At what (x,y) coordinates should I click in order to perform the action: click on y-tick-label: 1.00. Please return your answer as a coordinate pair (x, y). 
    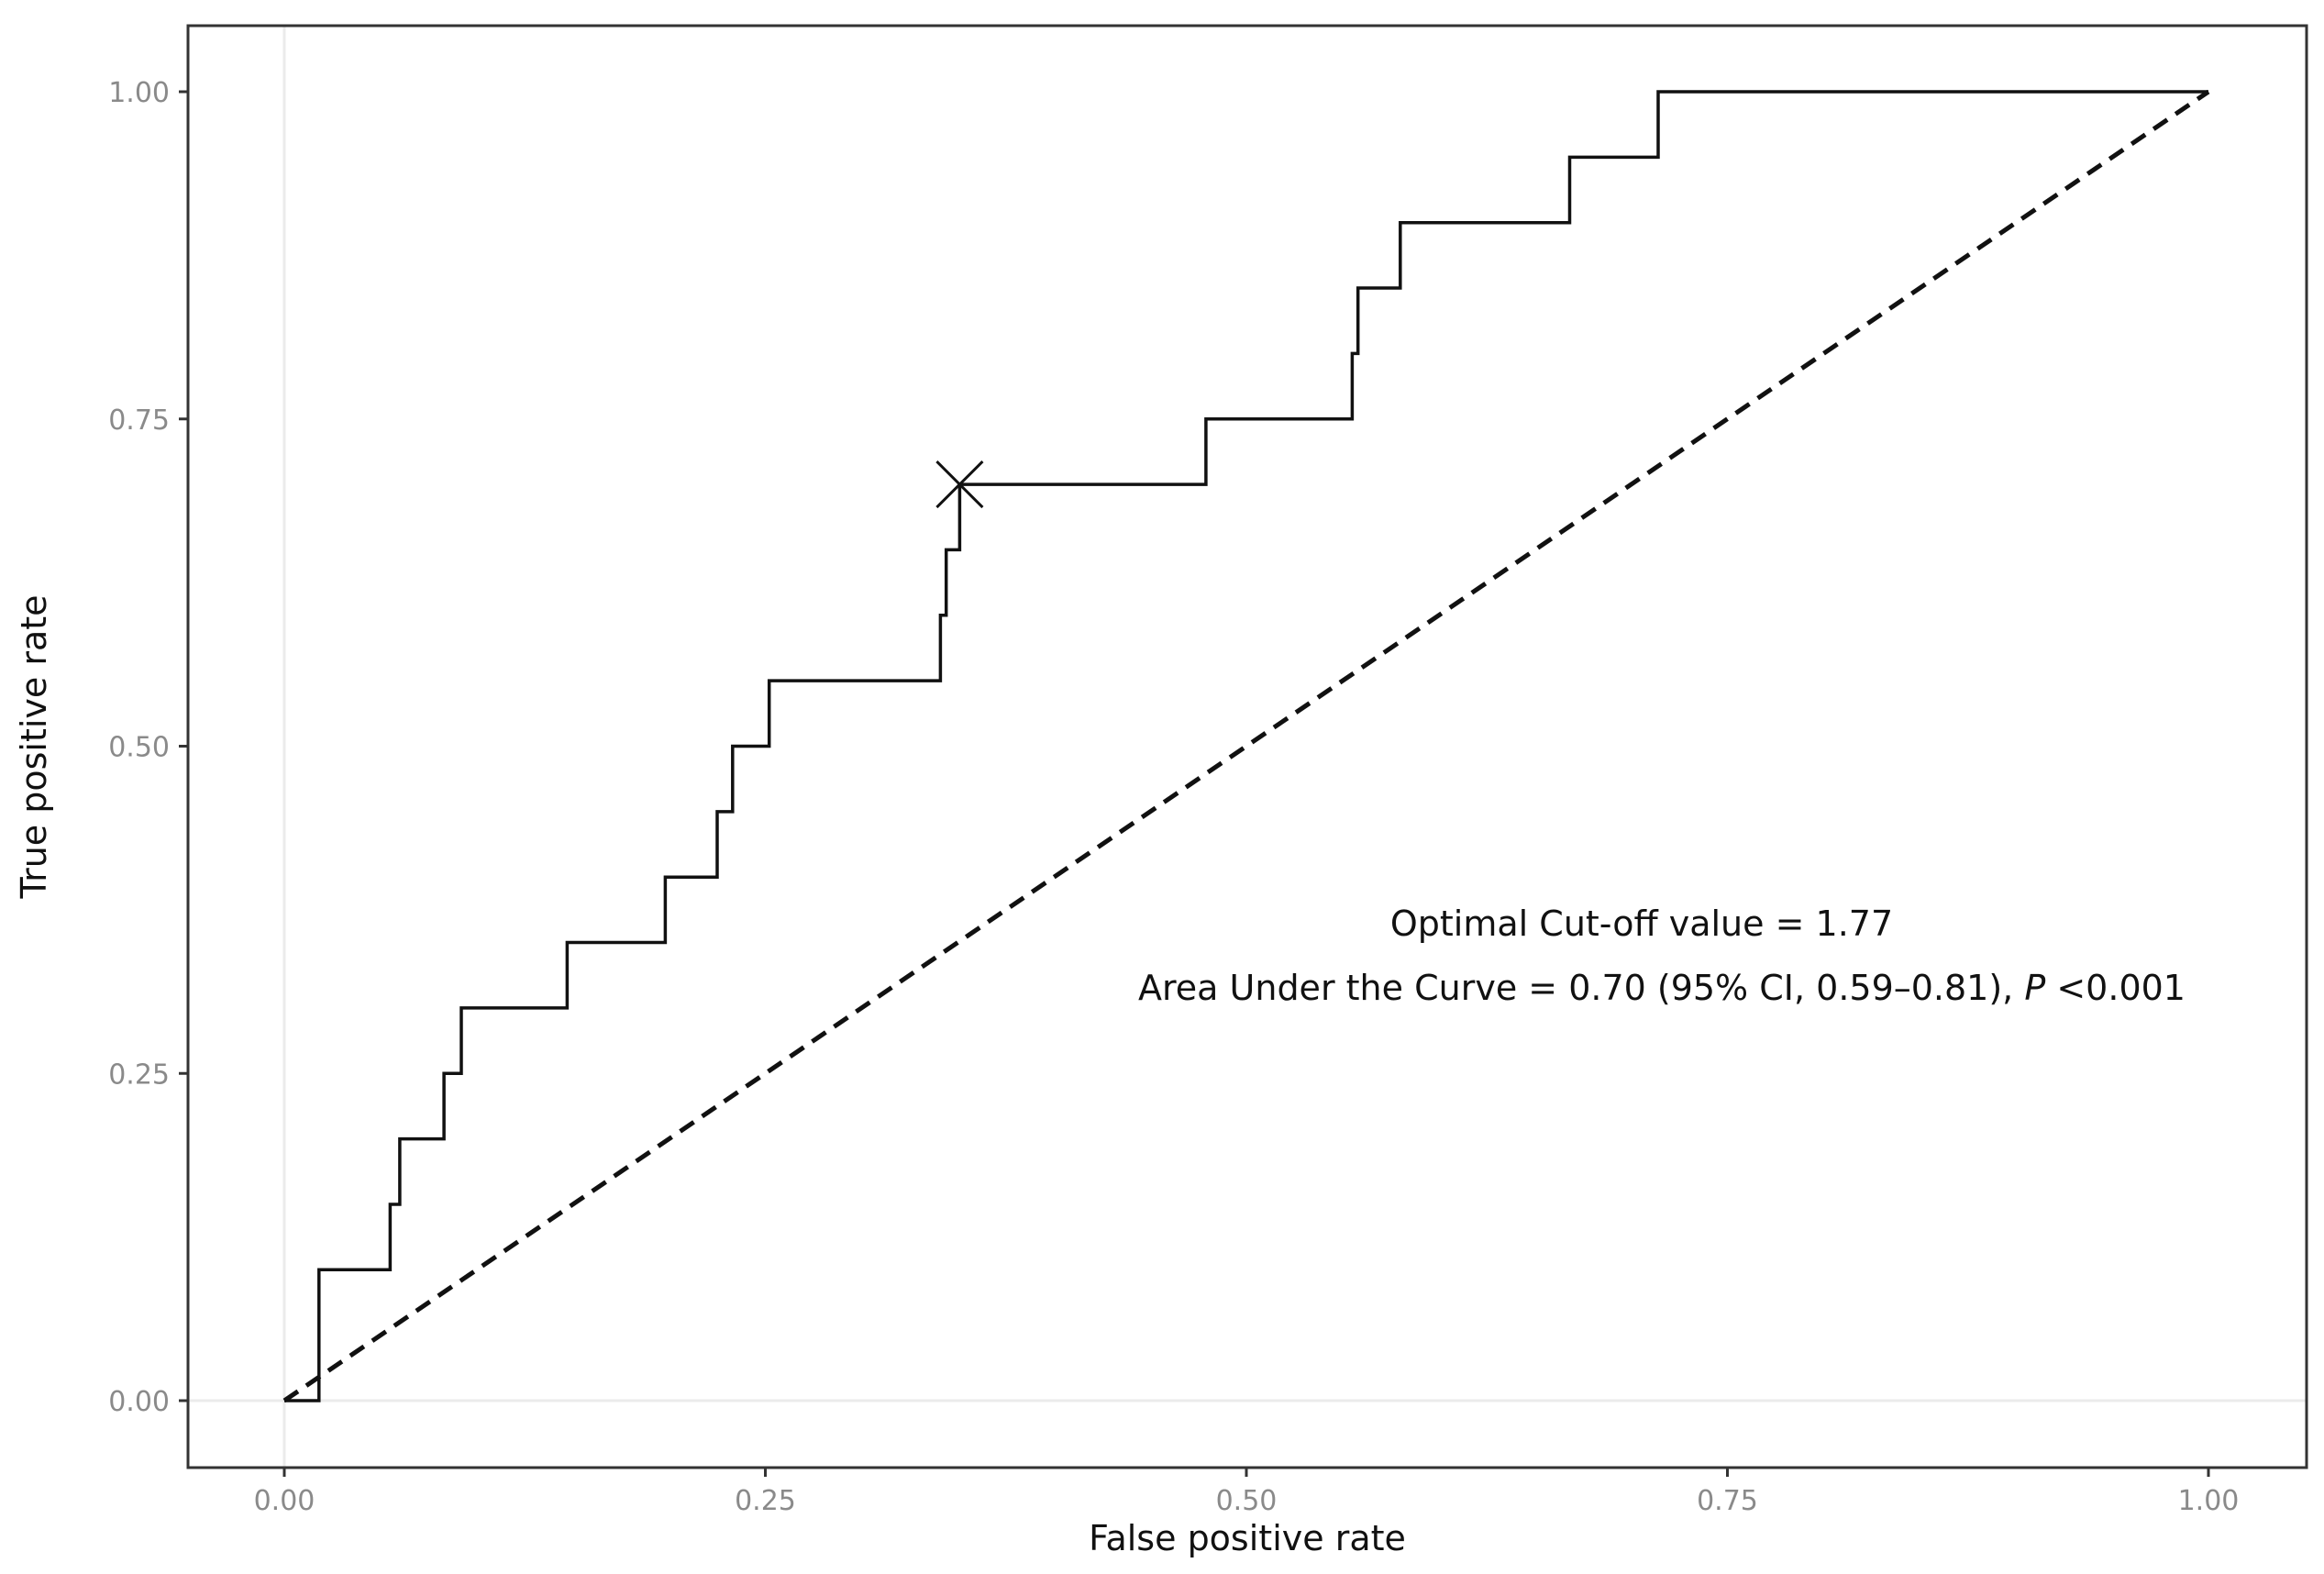
    Looking at the image, I should click on (139, 93).